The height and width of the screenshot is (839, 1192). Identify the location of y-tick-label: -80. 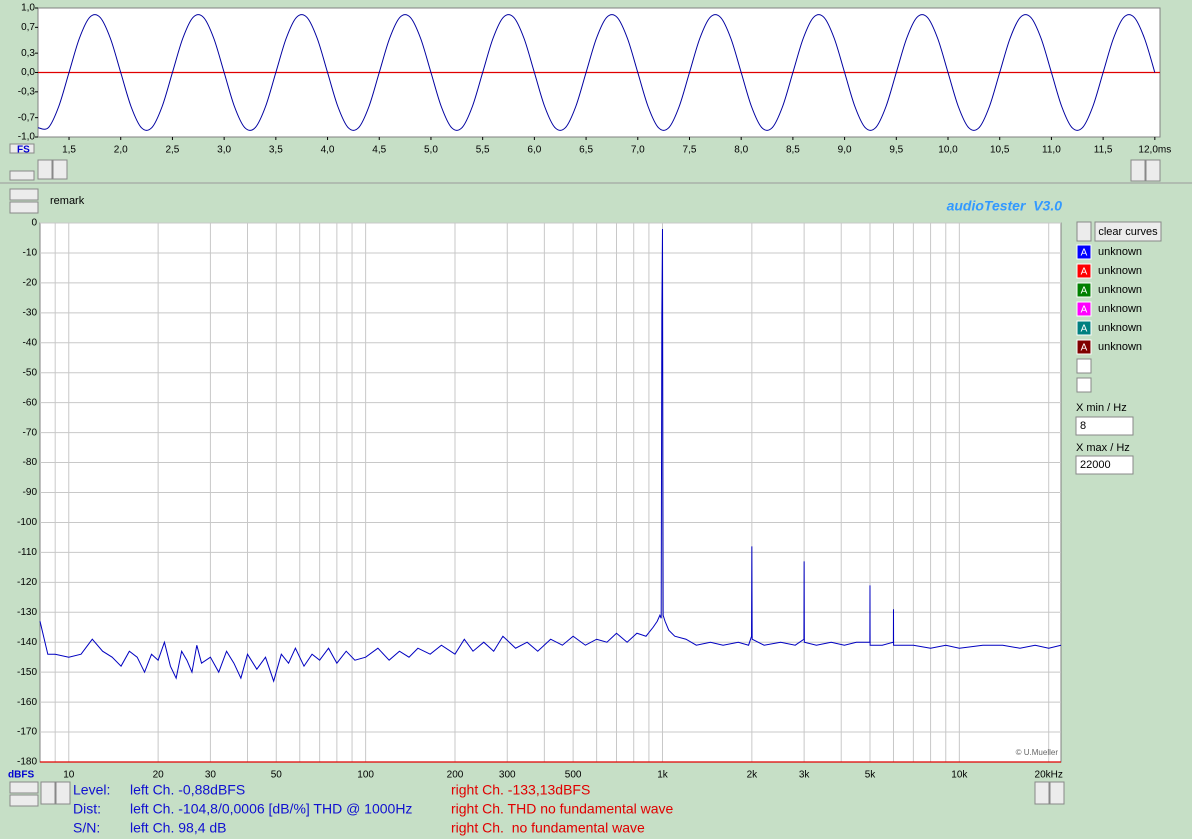
(30, 462).